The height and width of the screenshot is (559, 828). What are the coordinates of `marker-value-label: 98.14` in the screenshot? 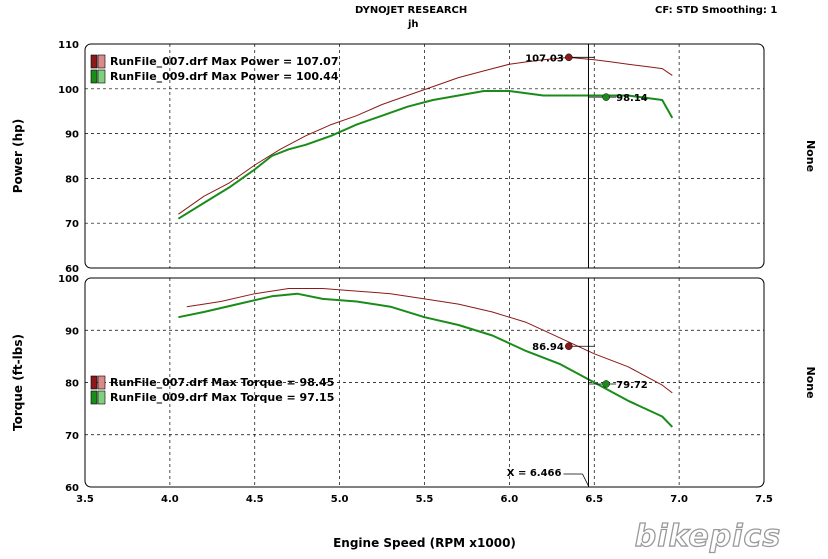 It's located at (632, 98).